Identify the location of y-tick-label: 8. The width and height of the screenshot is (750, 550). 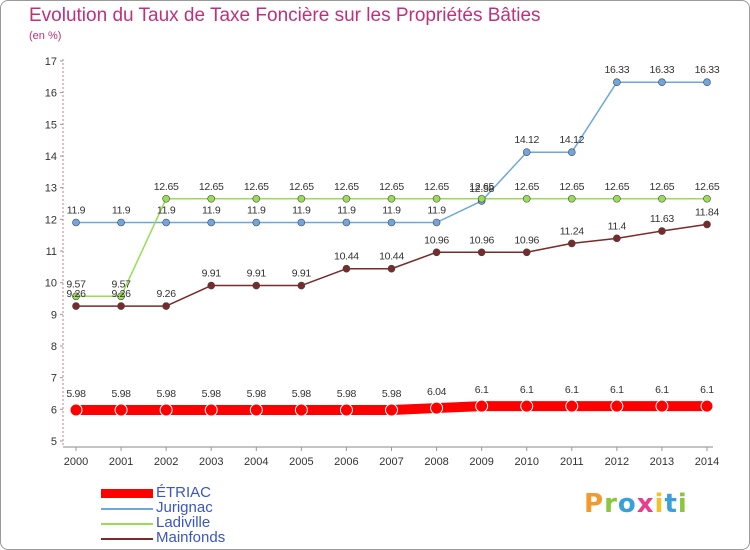
(54, 347).